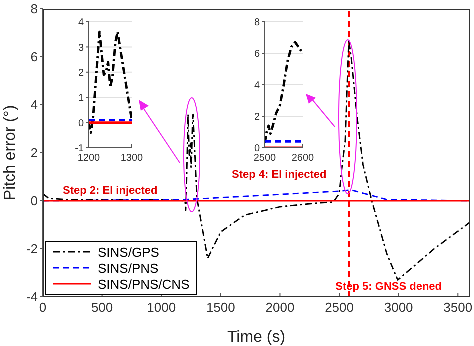  I want to click on y-tick-label: 1, so click(81, 98).